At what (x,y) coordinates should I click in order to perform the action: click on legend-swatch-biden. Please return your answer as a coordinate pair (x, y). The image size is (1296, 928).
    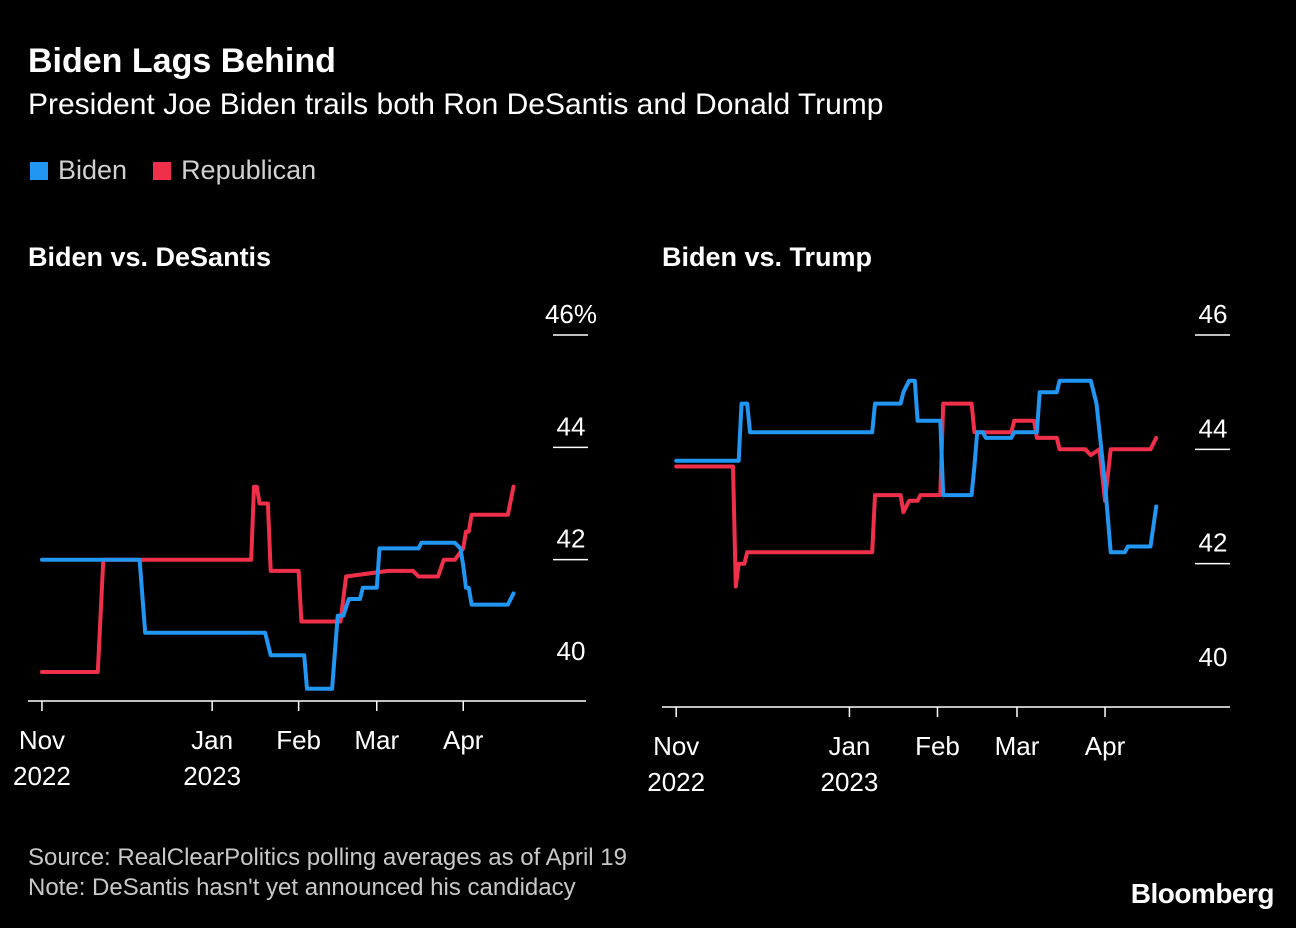
    Looking at the image, I should click on (39, 170).